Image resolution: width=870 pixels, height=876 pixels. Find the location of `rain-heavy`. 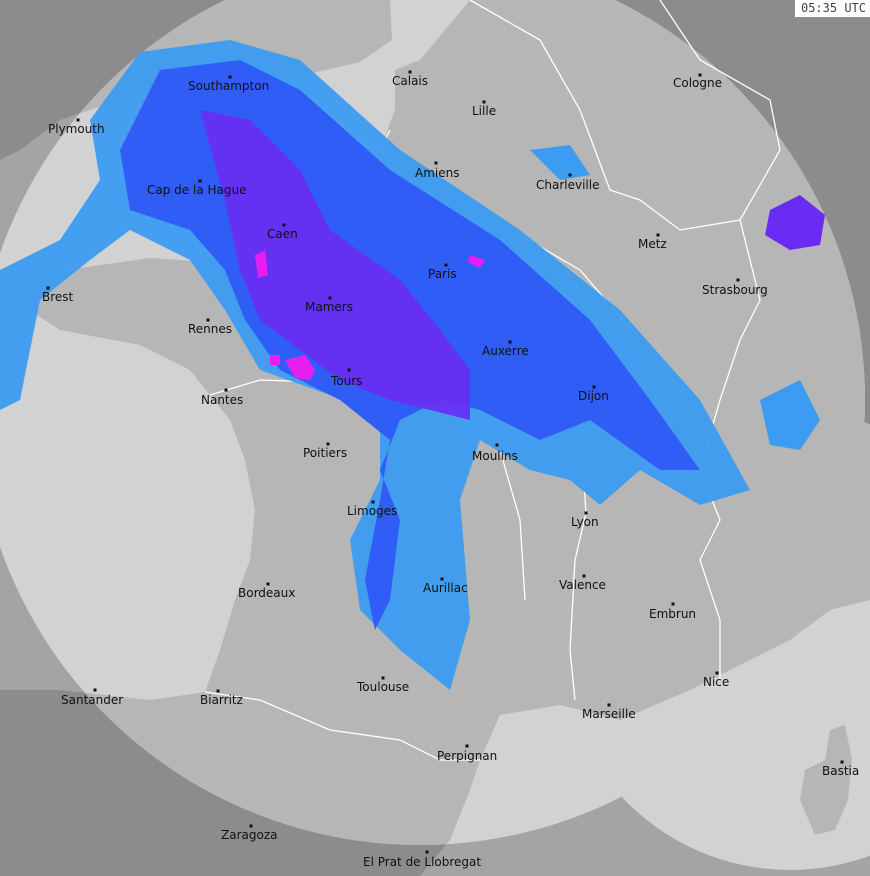

rain-heavy is located at coordinates (795, 222).